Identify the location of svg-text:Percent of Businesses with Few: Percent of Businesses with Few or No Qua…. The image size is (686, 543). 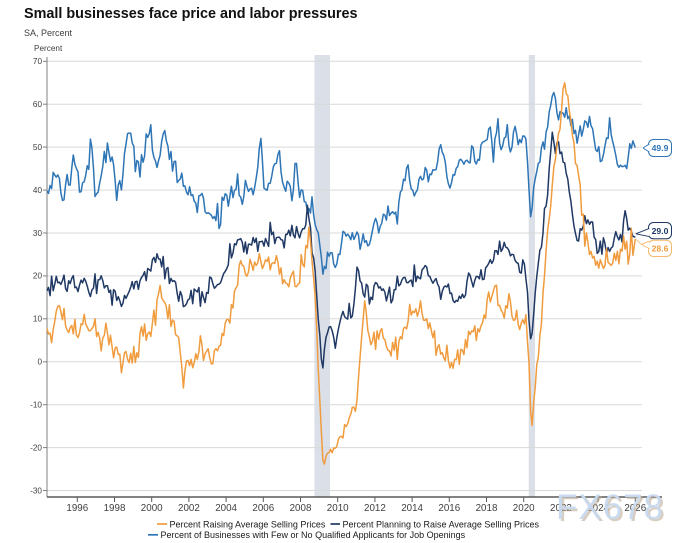
(313, 535).